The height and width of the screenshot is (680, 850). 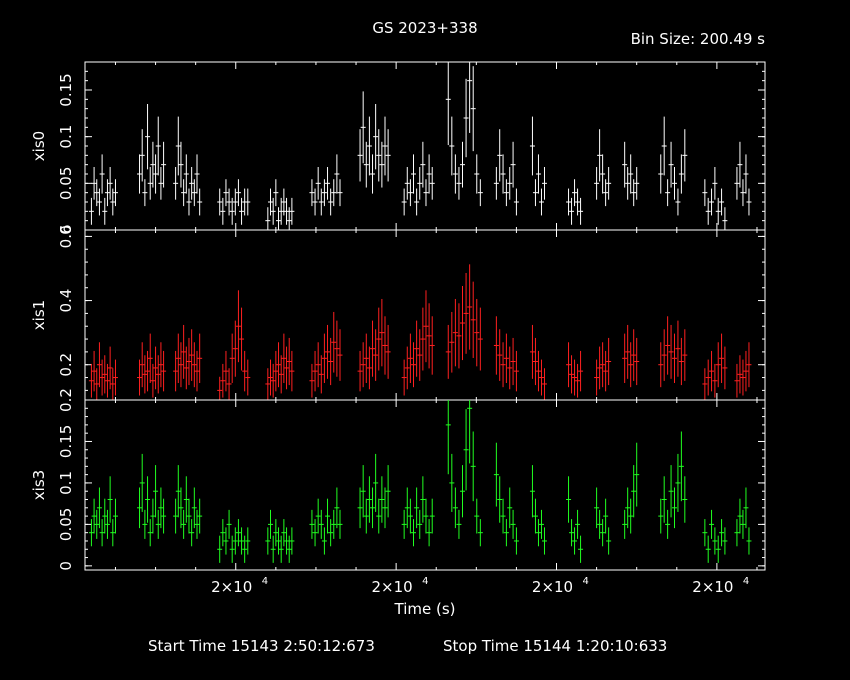 I want to click on stop-time-label: Stop Time 15144 1:20:10:633, so click(x=555, y=646).